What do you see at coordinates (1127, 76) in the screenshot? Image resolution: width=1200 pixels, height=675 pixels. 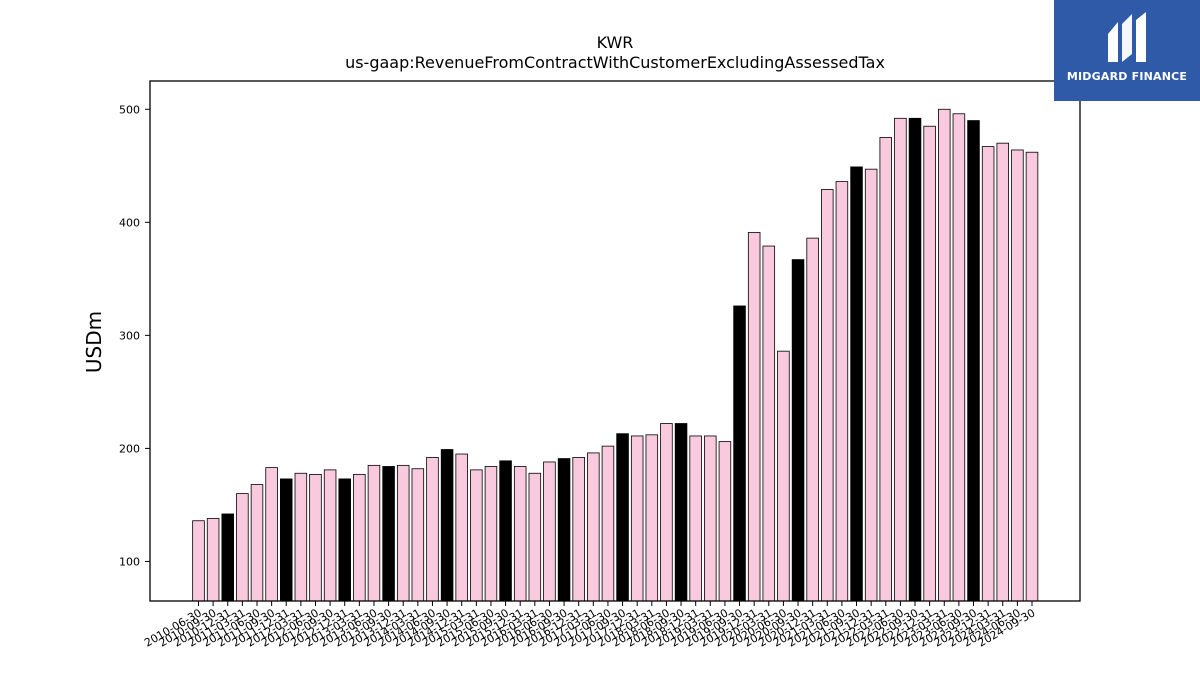 I see `brand-name: MIDGARD FINANCE` at bounding box center [1127, 76].